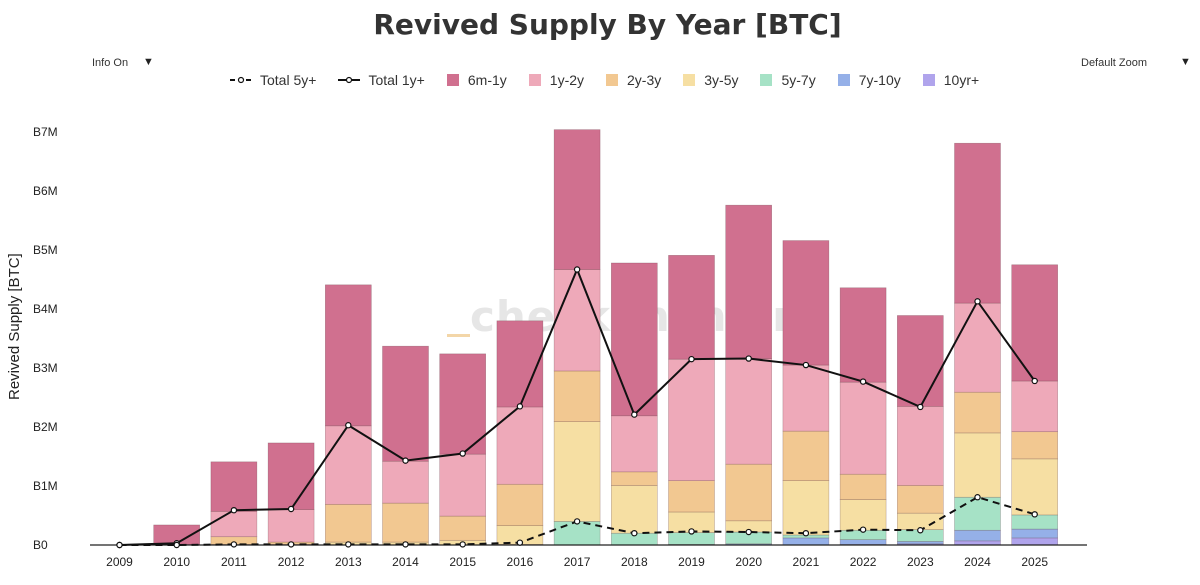 The height and width of the screenshot is (585, 1200). Describe the element at coordinates (977, 535) in the screenshot. I see `bar-7y-10y-2024` at that location.